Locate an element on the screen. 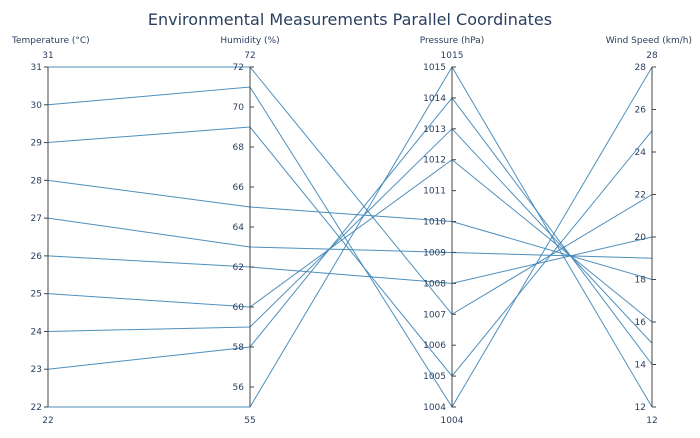 This screenshot has height=438, width=700. tick-label: 58 is located at coordinates (239, 348).